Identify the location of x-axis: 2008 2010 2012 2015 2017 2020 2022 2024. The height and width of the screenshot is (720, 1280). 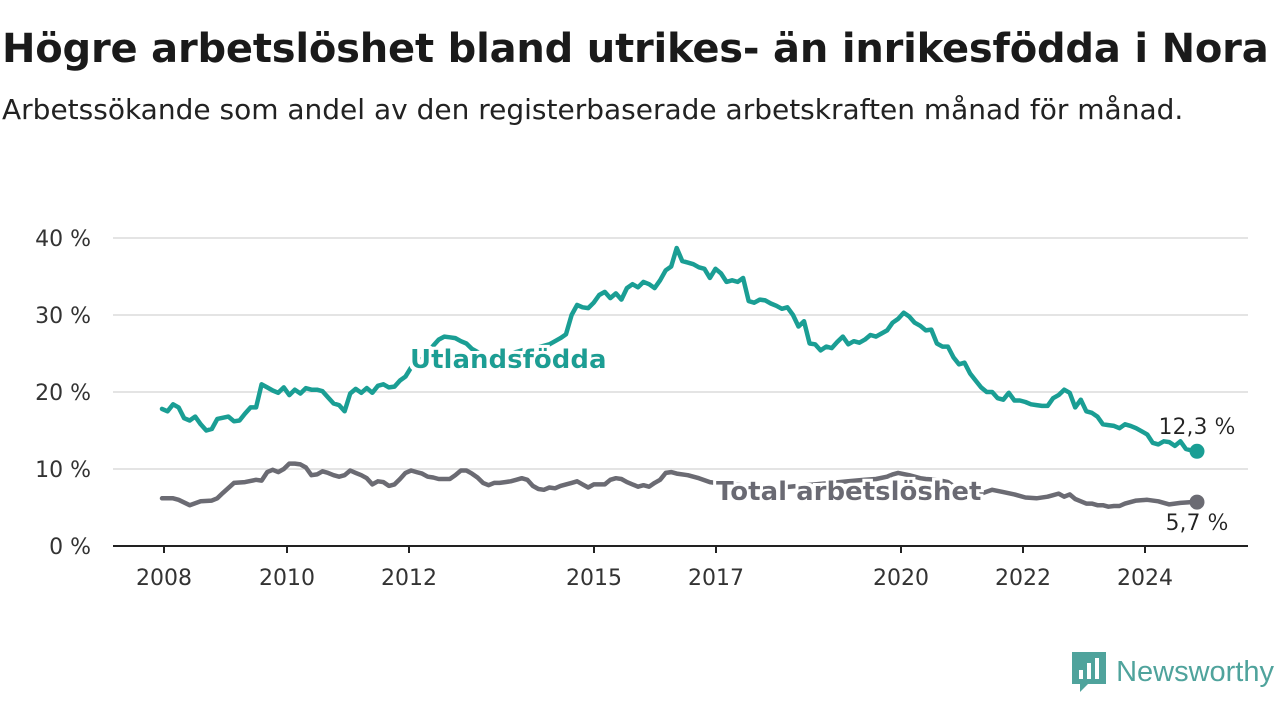
(680, 568).